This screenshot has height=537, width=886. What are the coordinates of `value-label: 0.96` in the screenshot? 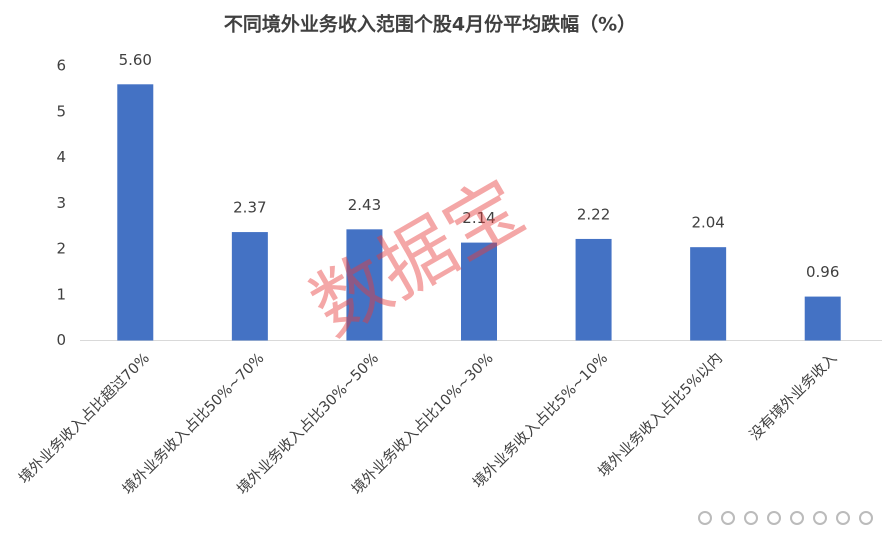 It's located at (822, 272).